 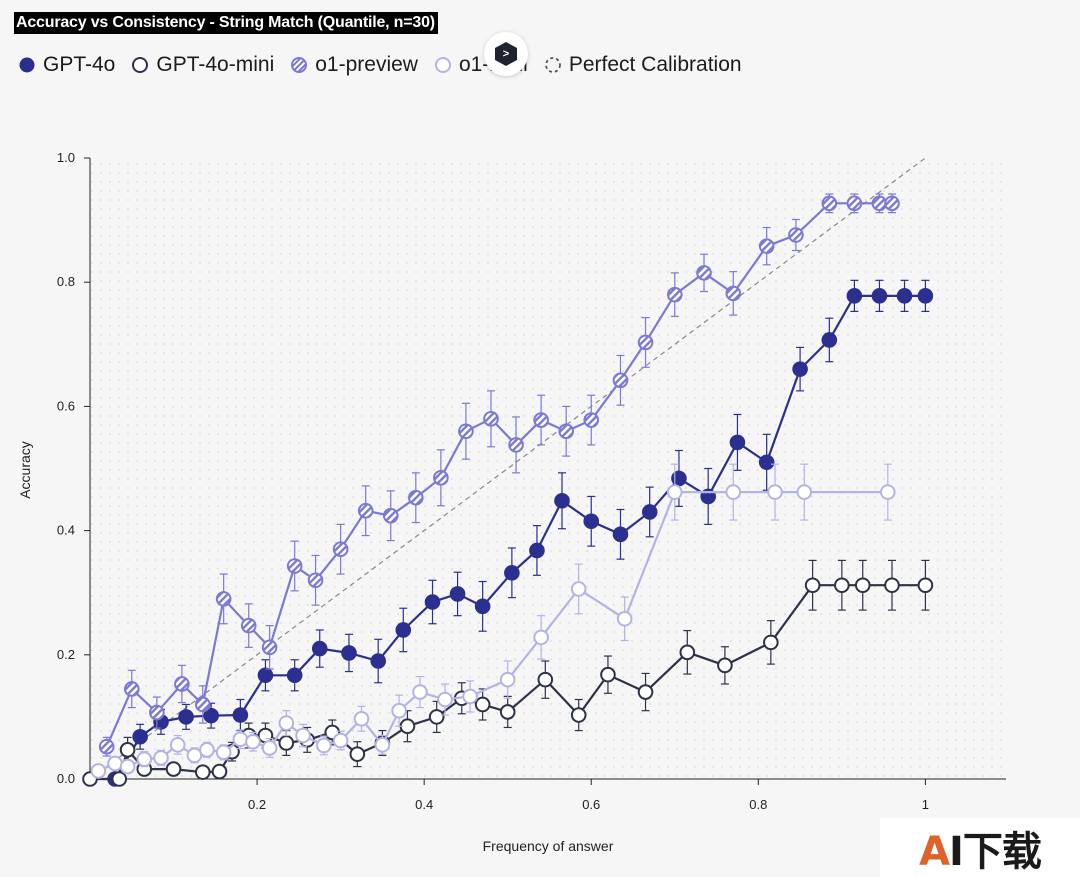 What do you see at coordinates (66, 281) in the screenshot?
I see `y-tick-label: 0.8` at bounding box center [66, 281].